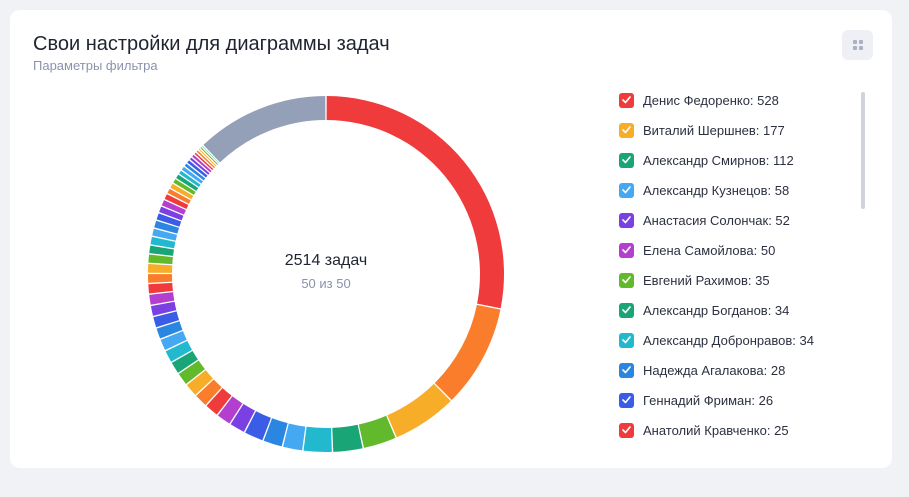  I want to click on grid-menu-icon, so click(857, 45).